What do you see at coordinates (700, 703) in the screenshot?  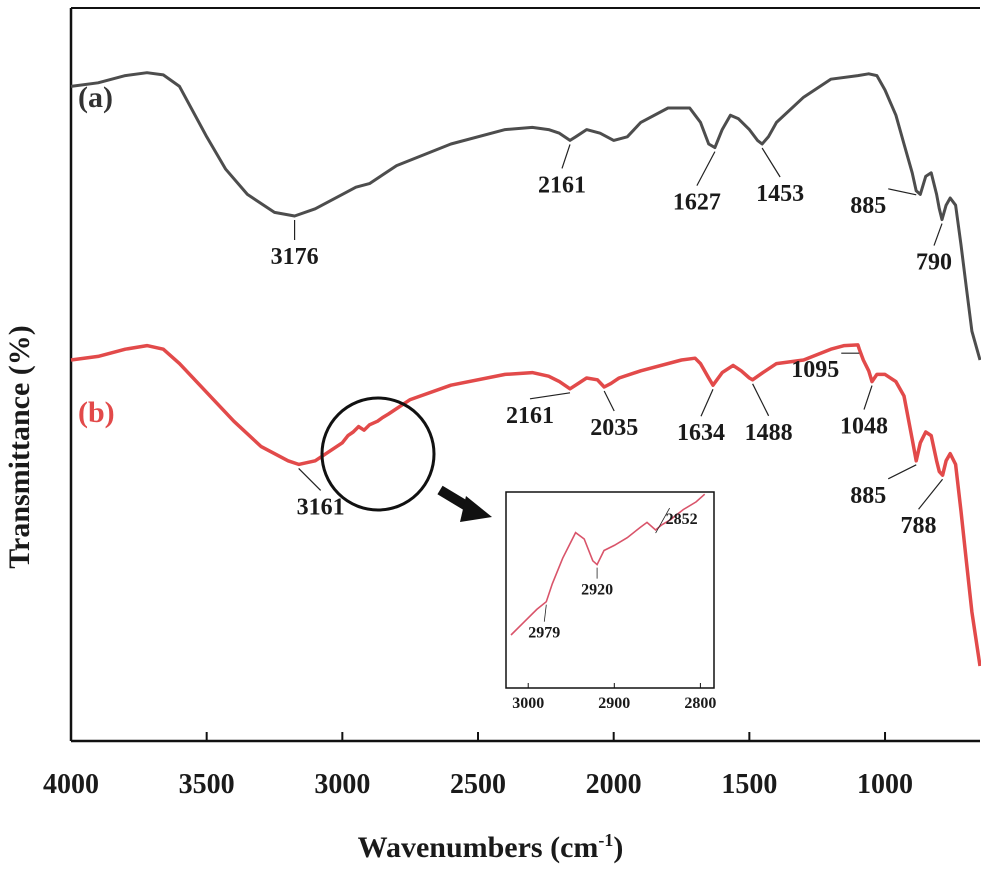 I see `inset-tick-label: 2800` at bounding box center [700, 703].